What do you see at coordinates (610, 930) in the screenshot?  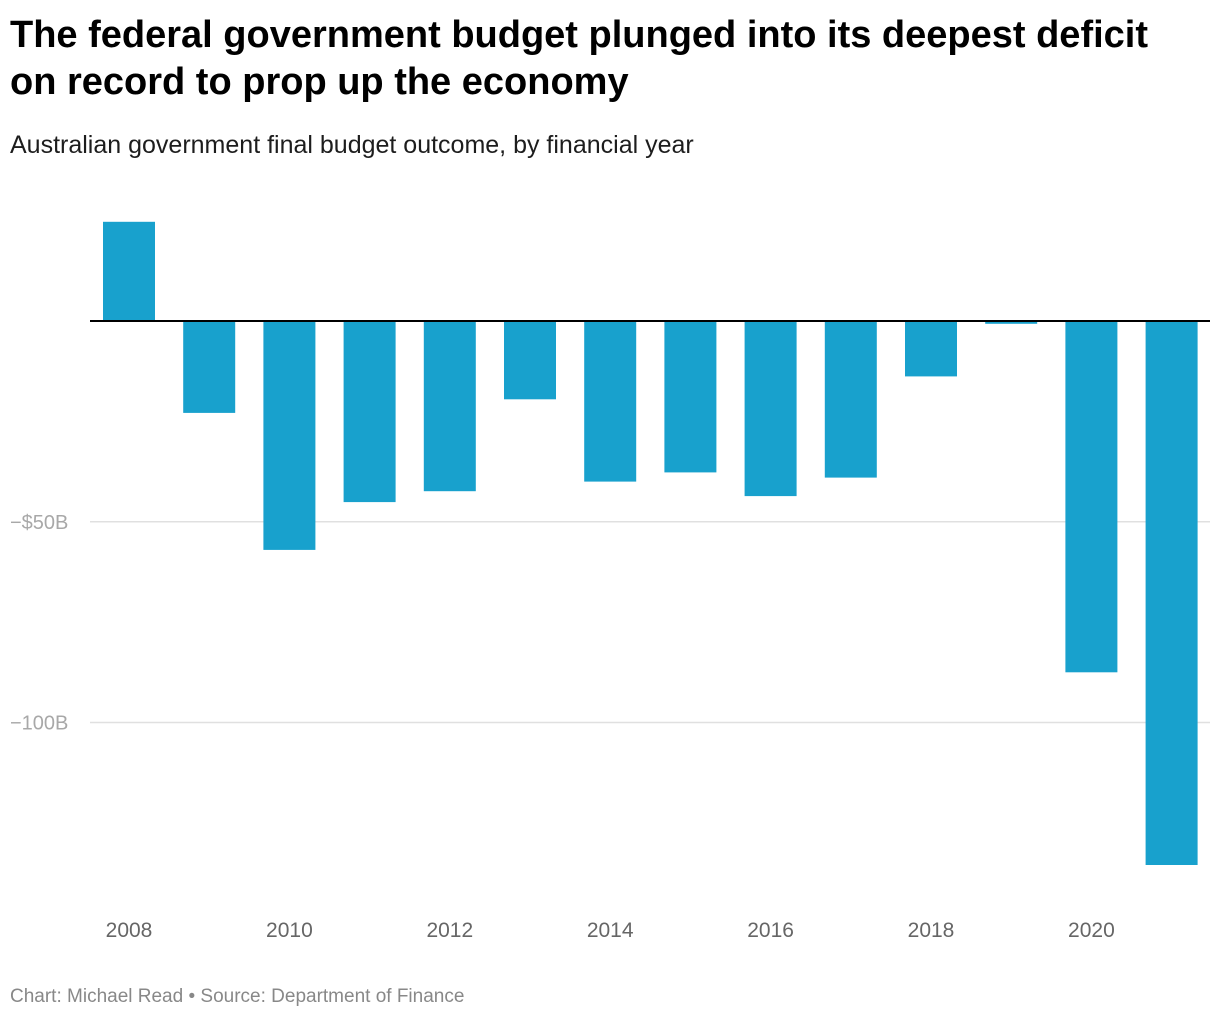 I see `x-tick-label: 2014` at bounding box center [610, 930].